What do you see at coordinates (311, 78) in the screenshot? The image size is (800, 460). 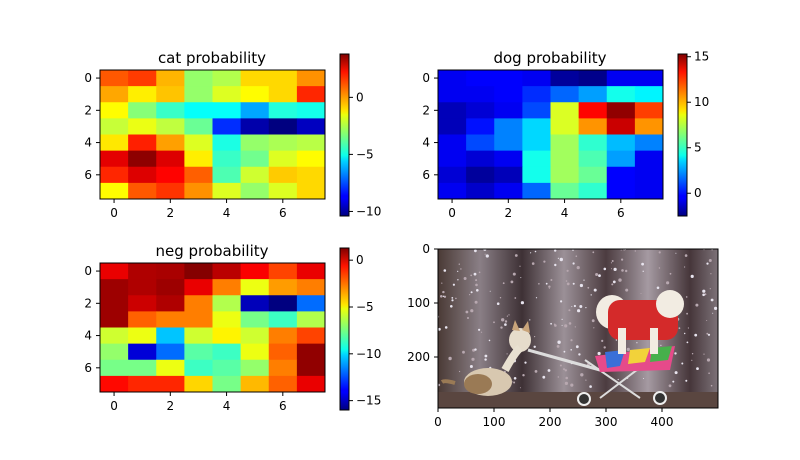 I see `cat-cell-r0-c7` at bounding box center [311, 78].